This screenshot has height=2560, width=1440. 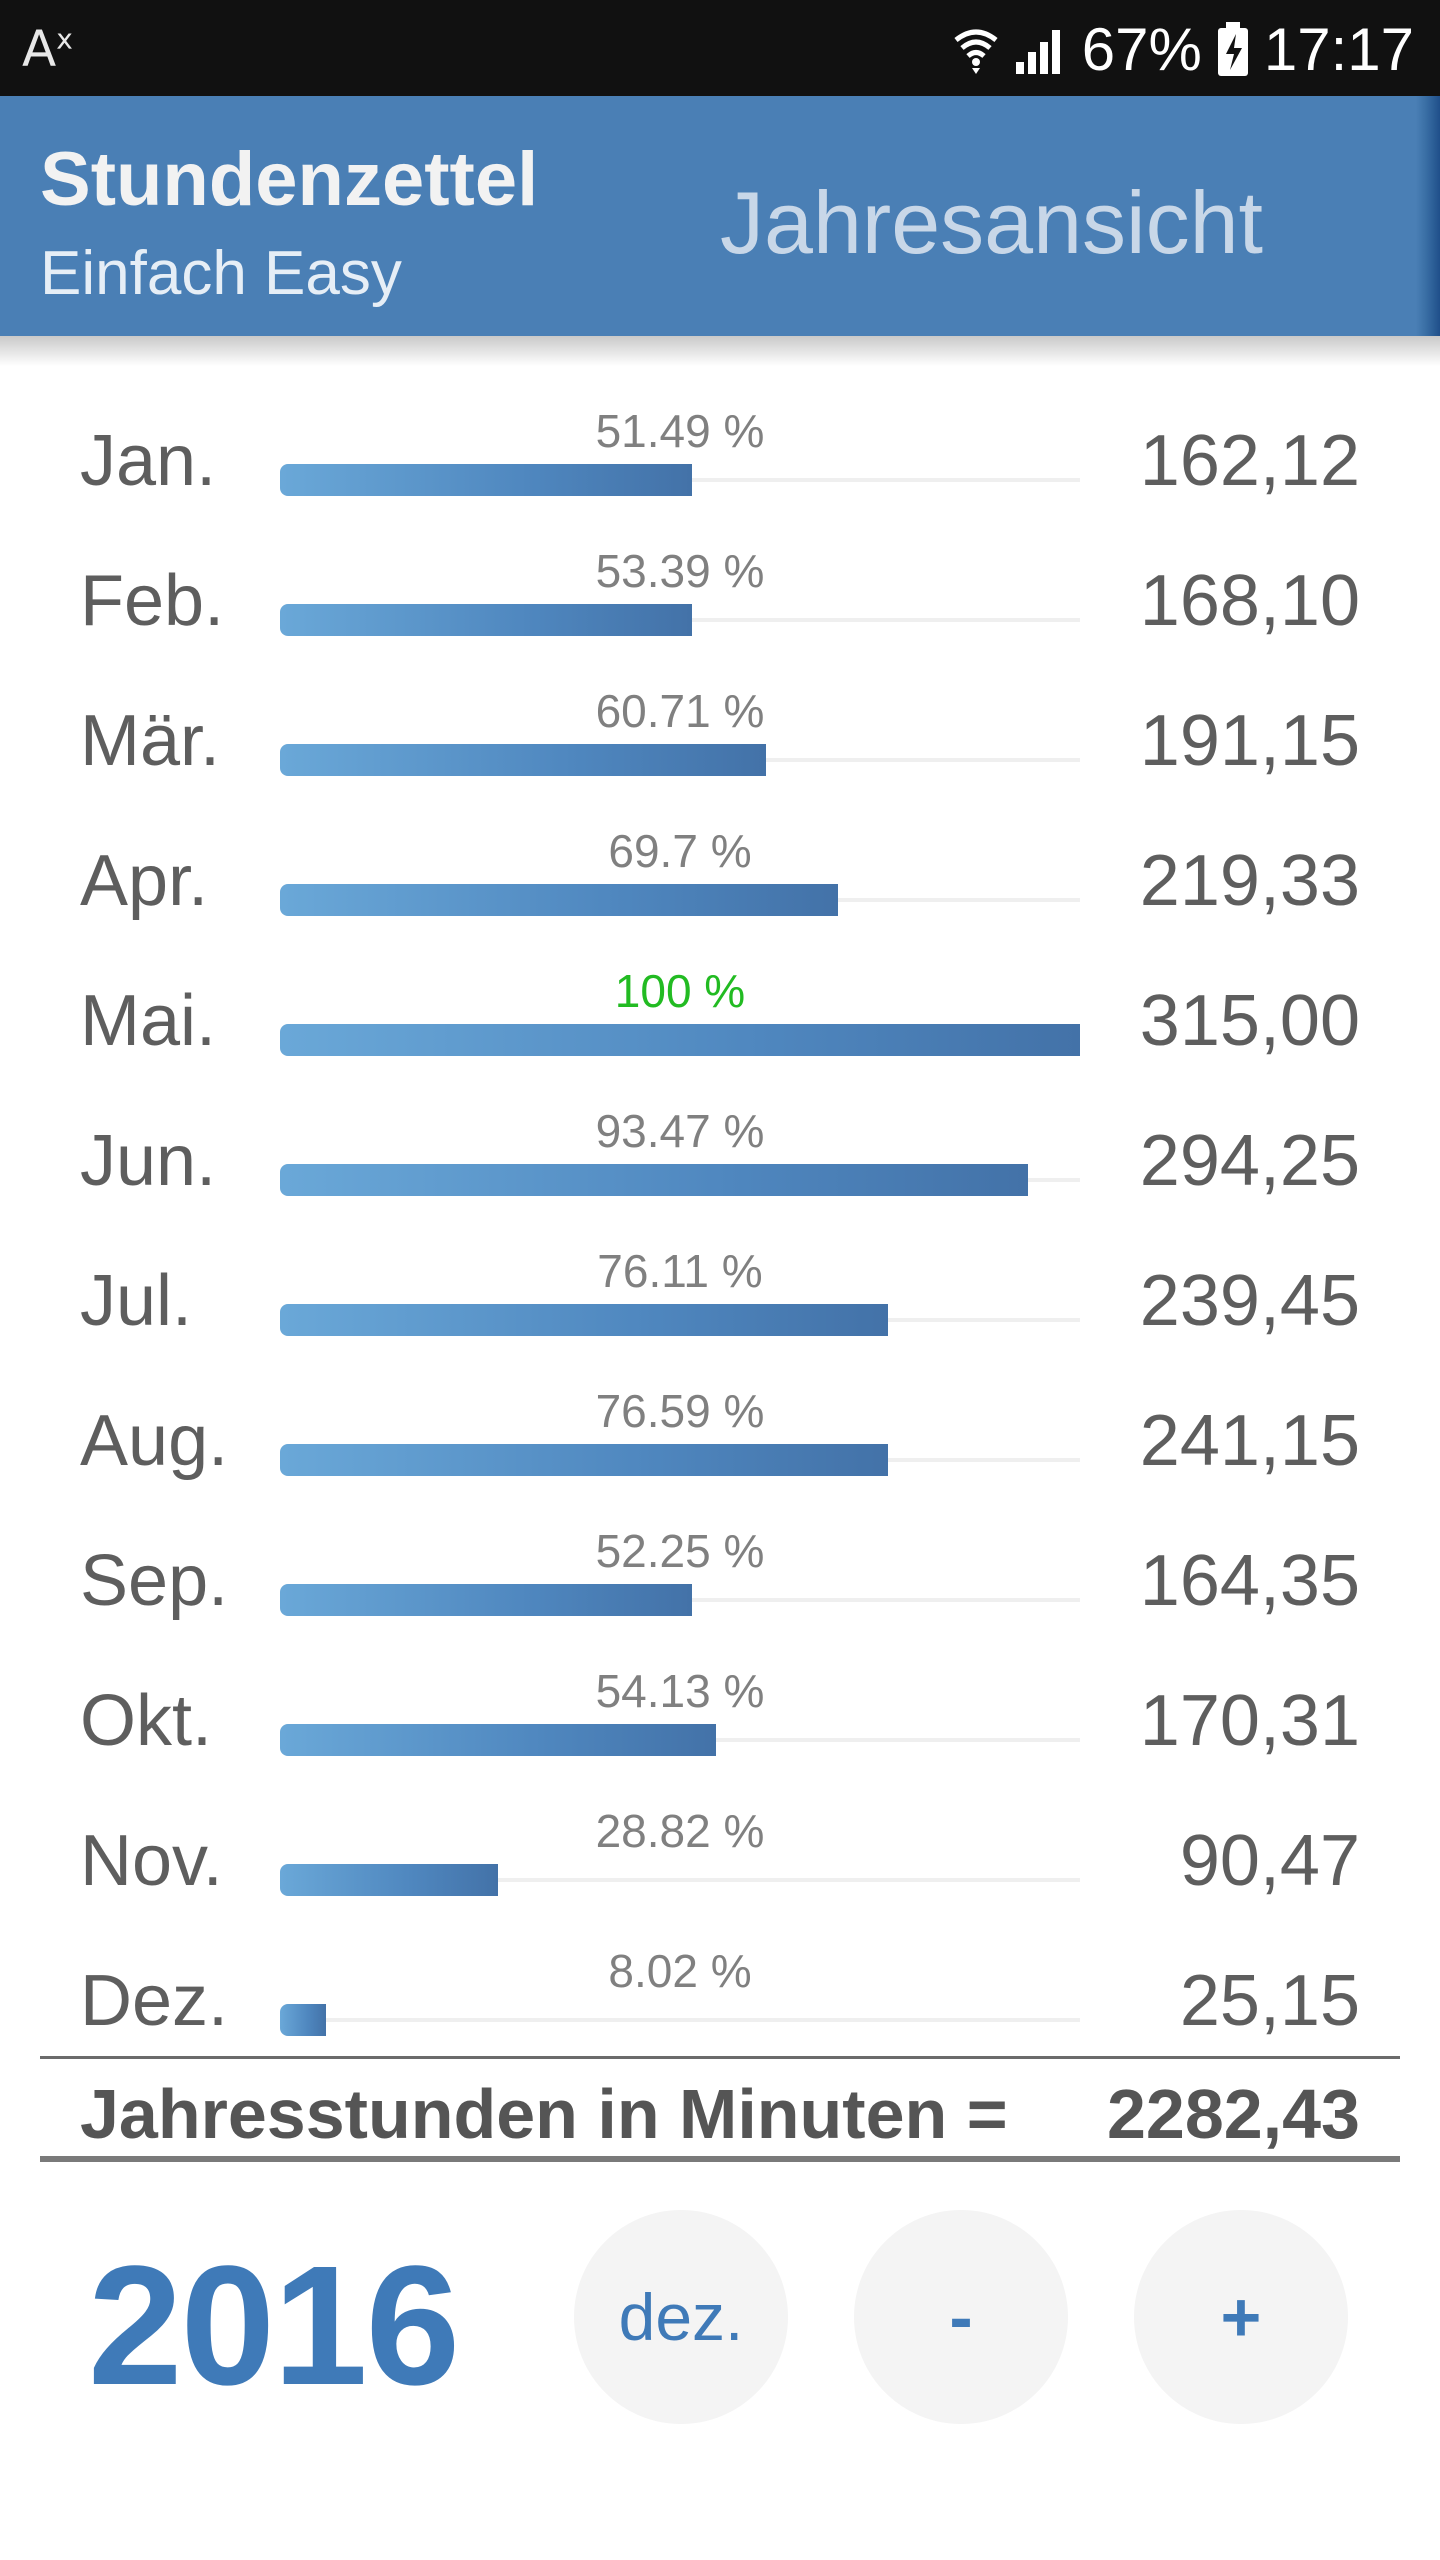 I want to click on percent-label: 76.59 %, so click(x=680, y=1411).